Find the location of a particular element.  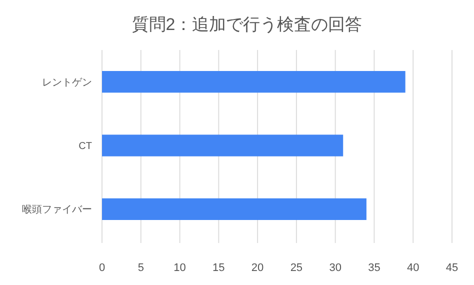

x-tick-label: 35 is located at coordinates (374, 268).